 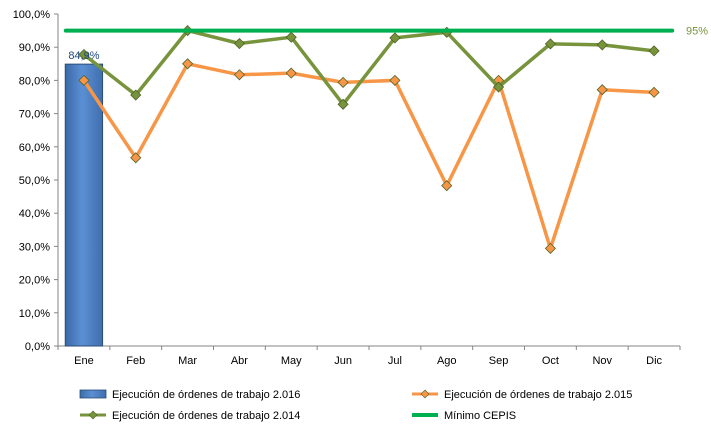 I want to click on bar-ene, so click(x=84, y=205).